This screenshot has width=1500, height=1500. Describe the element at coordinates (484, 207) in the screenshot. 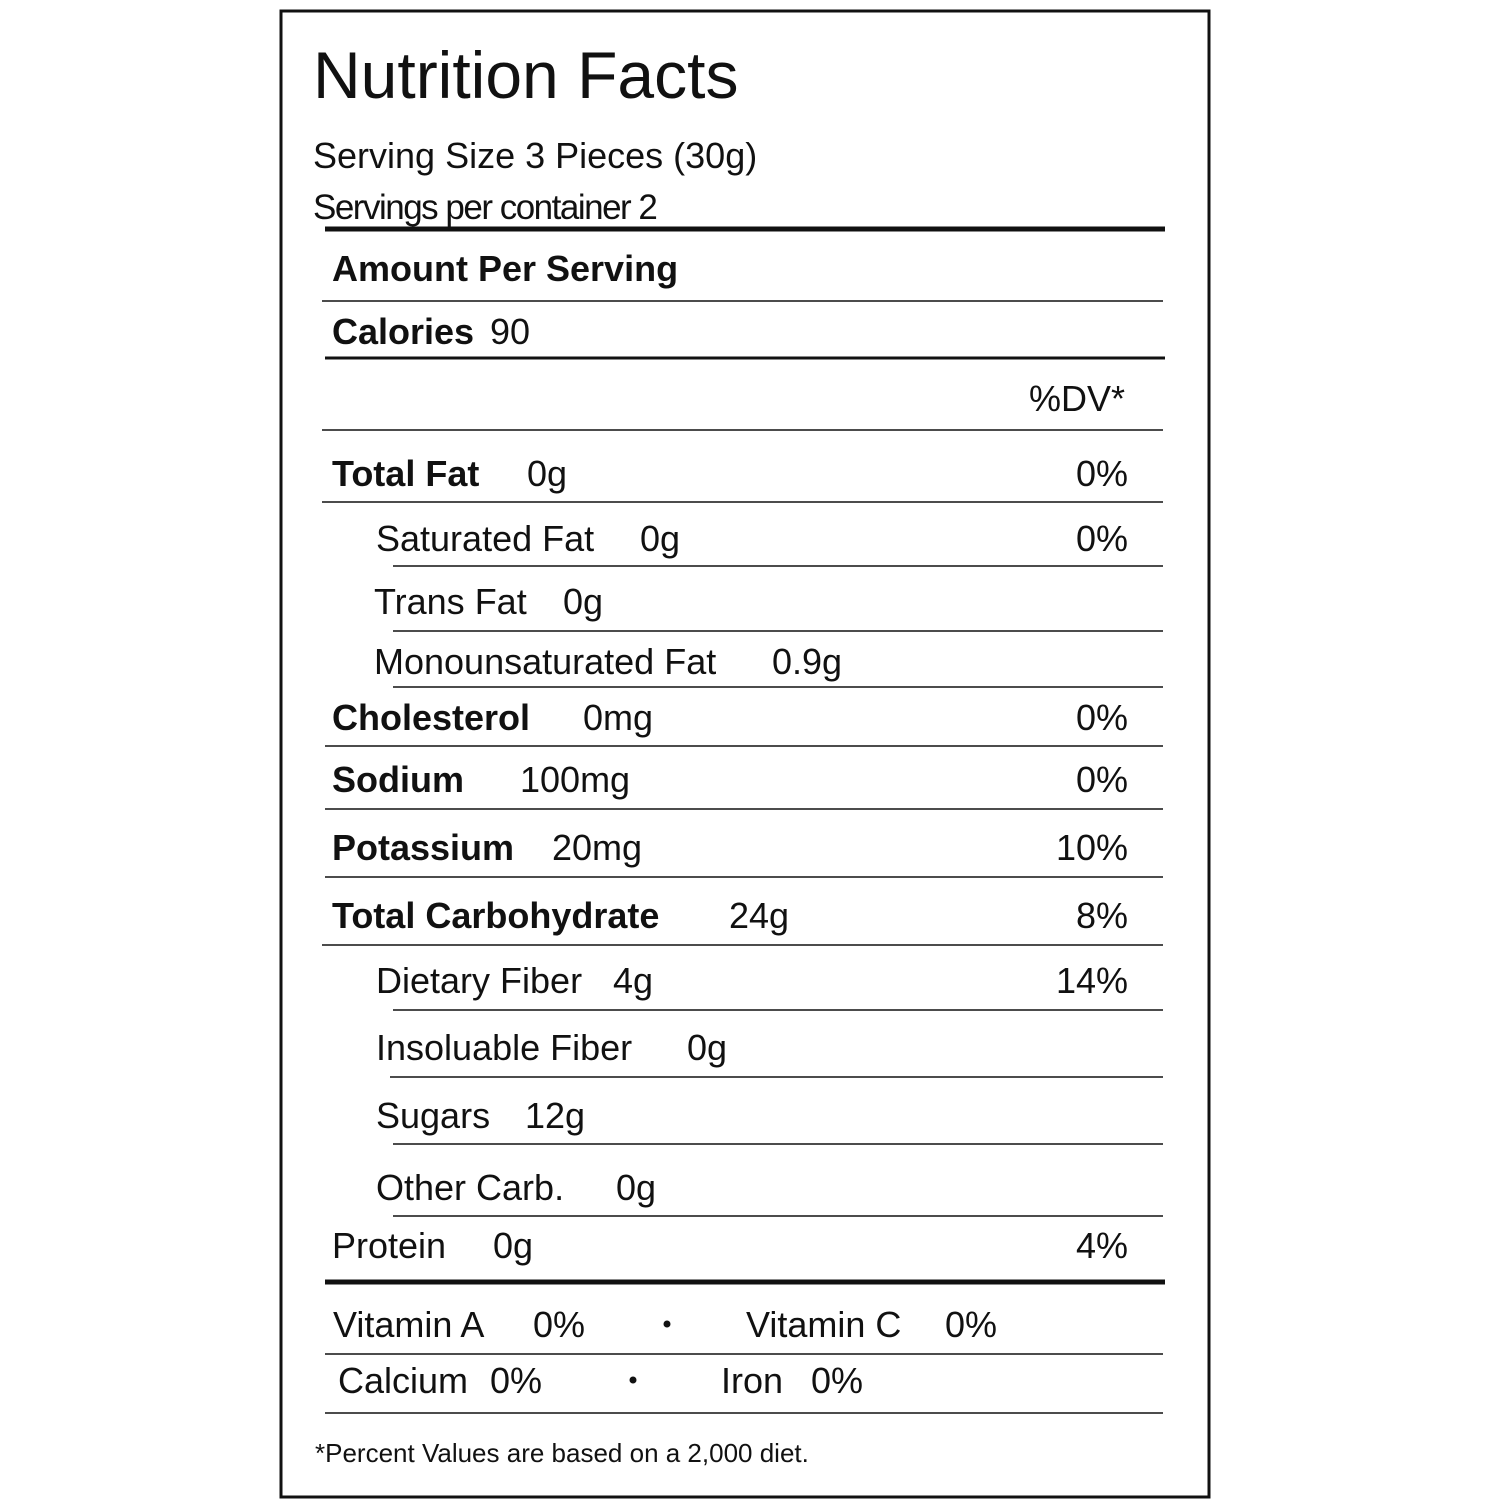

I see `servings-per-container: Servings per container 2` at that location.